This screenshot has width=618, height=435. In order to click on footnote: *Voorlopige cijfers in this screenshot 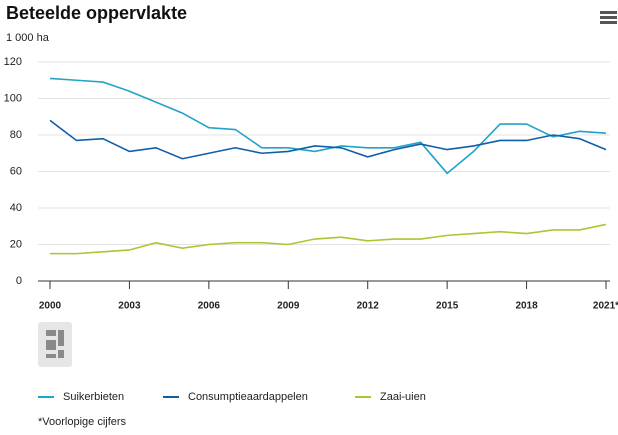, I will do `click(82, 422)`.